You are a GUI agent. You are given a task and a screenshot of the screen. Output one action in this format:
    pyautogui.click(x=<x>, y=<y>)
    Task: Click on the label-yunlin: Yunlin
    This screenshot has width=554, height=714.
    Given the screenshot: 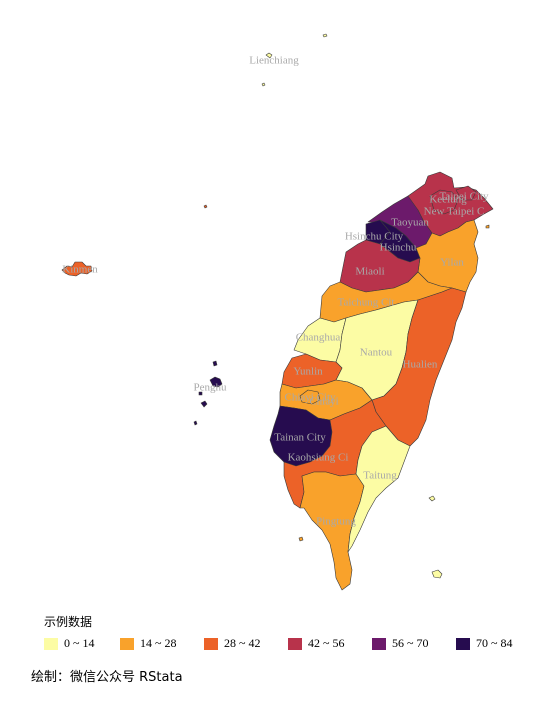 What is the action you would take?
    pyautogui.click(x=308, y=372)
    